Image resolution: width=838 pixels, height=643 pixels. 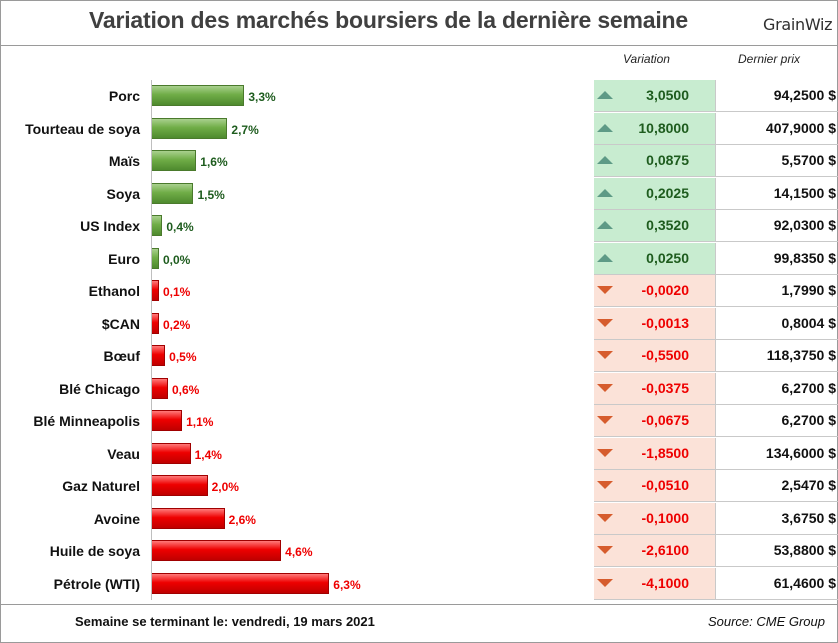 I want to click on category-label: Blé Minneapolis, so click(x=86, y=421).